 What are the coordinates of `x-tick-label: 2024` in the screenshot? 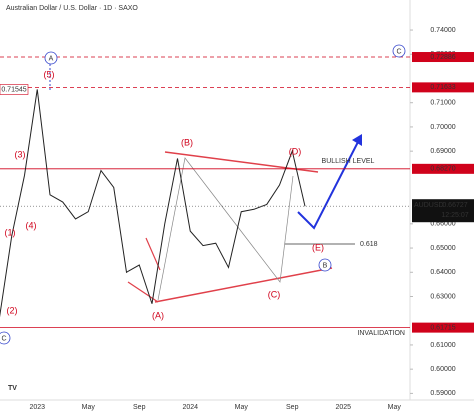 It's located at (190, 407).